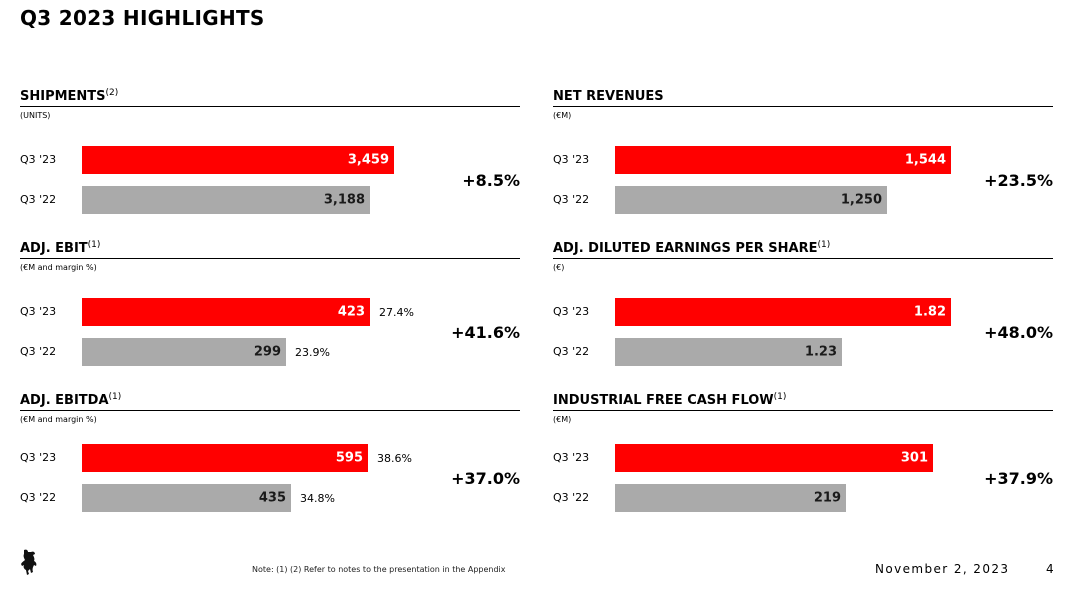  Describe the element at coordinates (1018, 180) in the screenshot. I see `net-revenues-growth: +23.5%` at that location.